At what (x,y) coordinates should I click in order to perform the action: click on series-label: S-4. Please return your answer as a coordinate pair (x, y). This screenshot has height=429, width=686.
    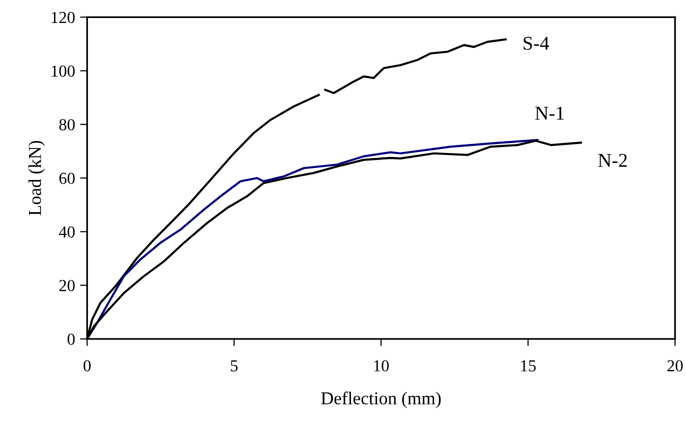
    Looking at the image, I should click on (537, 43).